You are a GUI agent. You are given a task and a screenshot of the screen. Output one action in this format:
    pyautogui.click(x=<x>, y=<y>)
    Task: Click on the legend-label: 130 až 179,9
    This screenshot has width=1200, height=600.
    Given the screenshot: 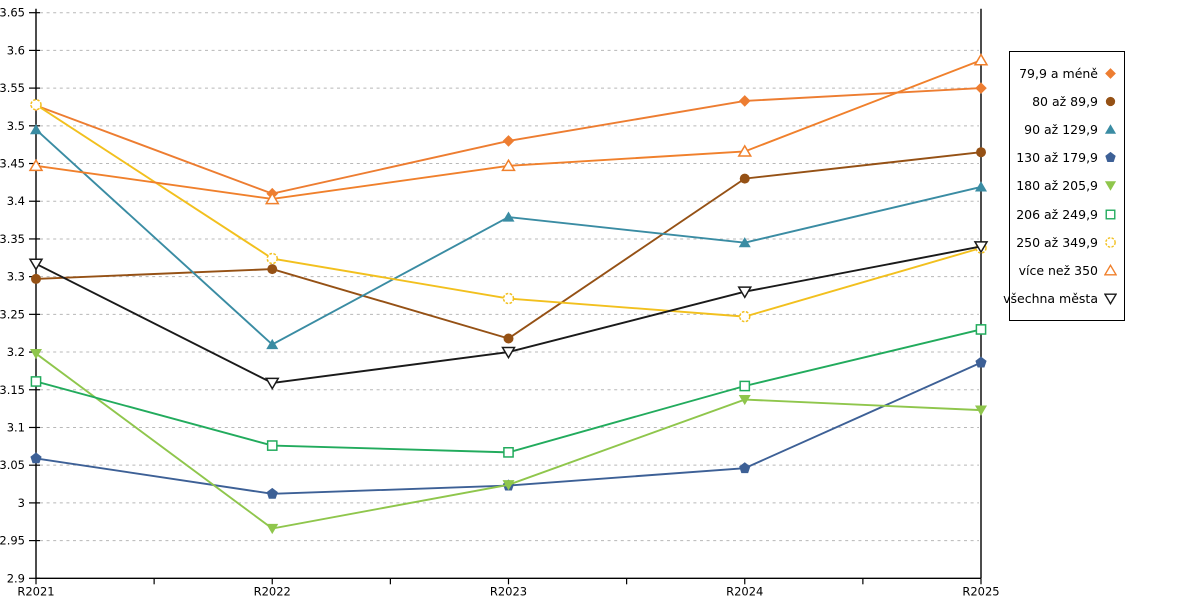 What is the action you would take?
    pyautogui.click(x=1057, y=158)
    